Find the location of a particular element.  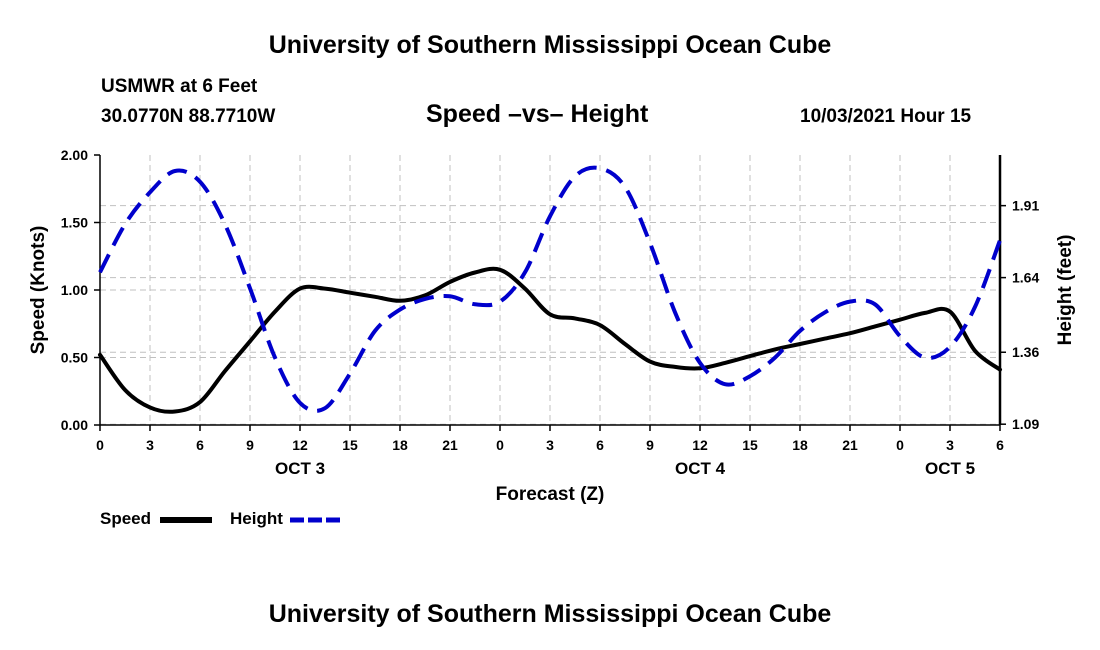

legend-speed: Speed is located at coordinates (125, 519).